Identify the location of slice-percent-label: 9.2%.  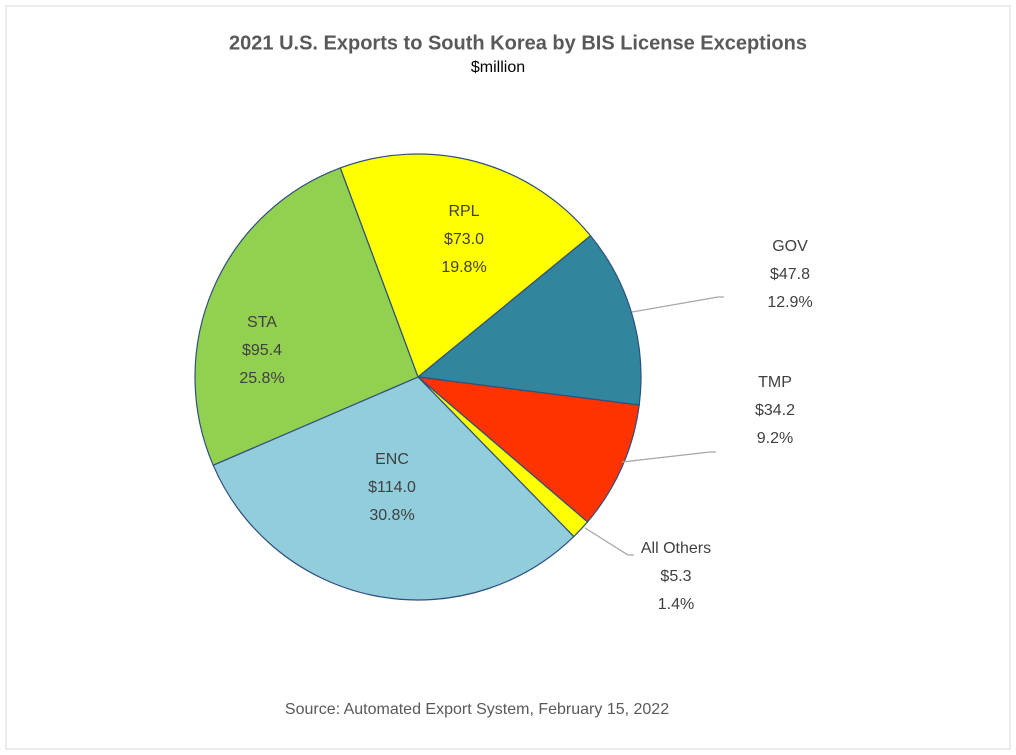
(775, 438).